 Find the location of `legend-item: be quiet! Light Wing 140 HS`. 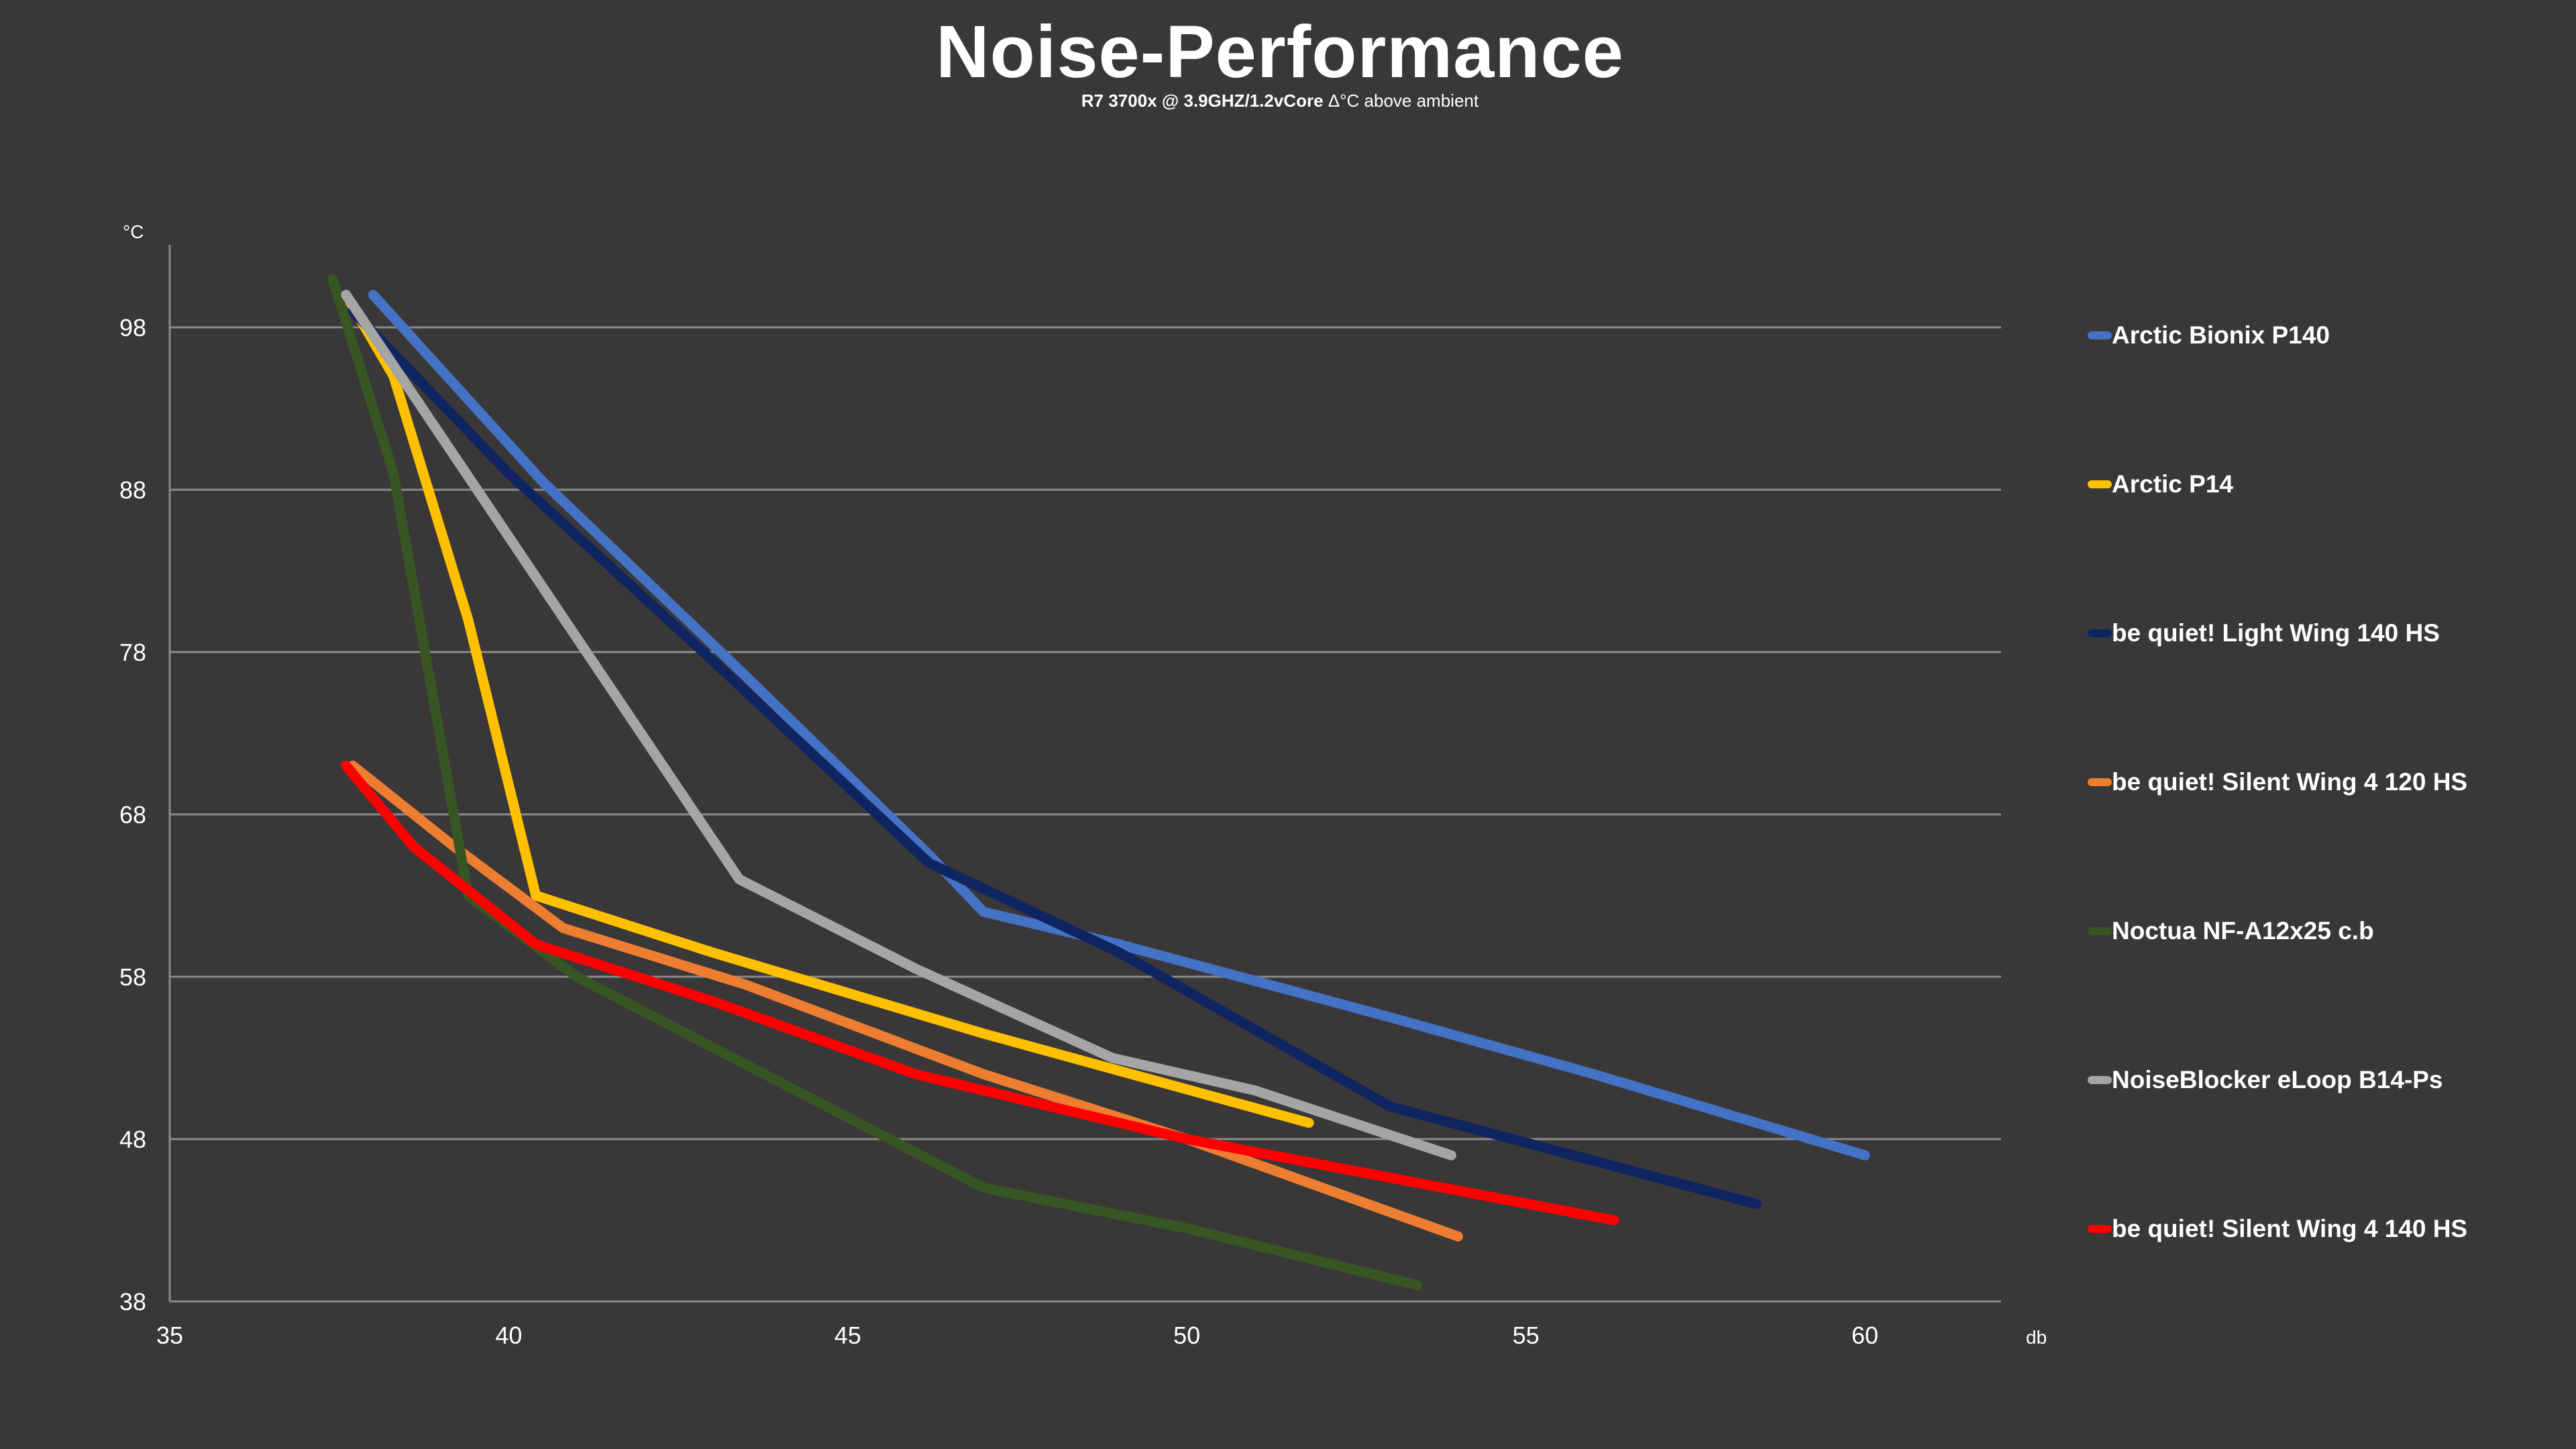

legend-item: be quiet! Light Wing 140 HS is located at coordinates (2264, 633).